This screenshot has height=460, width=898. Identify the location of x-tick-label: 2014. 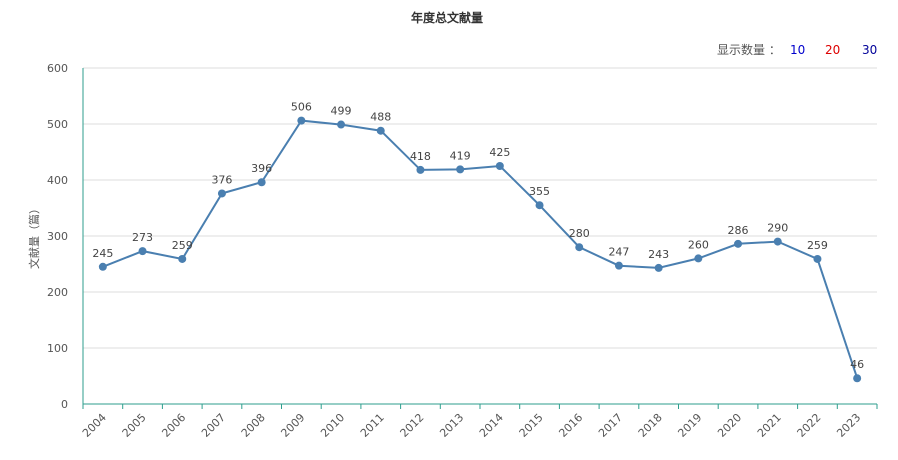
(491, 425).